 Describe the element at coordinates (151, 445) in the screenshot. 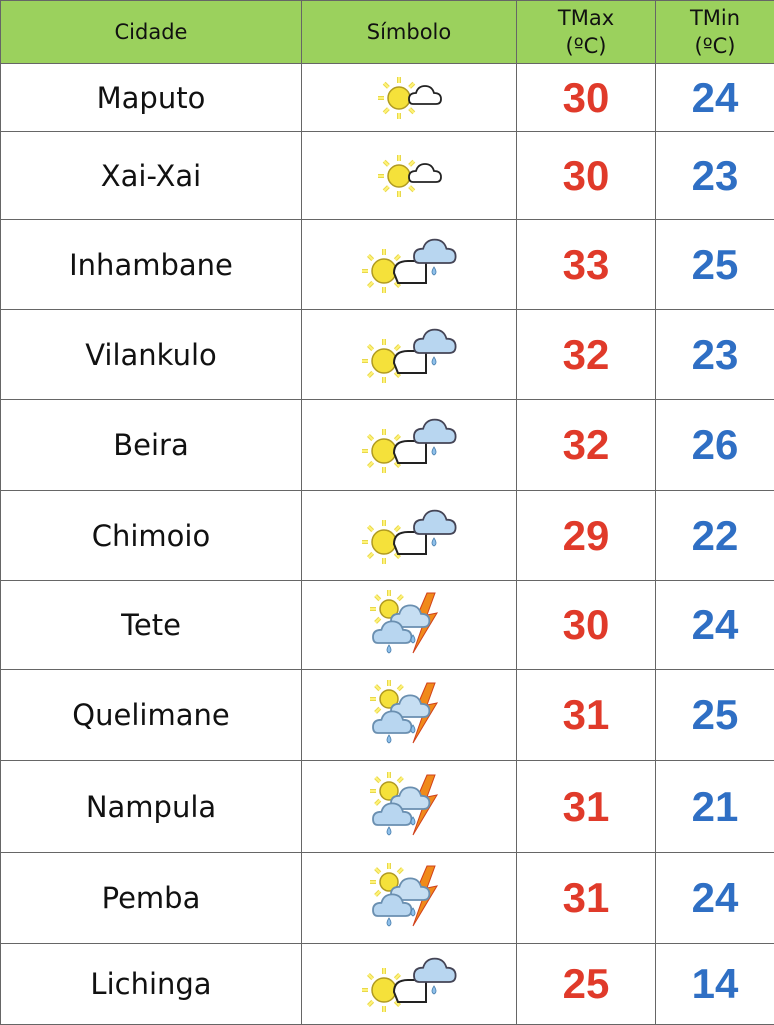

I see `city-name: Beira` at that location.